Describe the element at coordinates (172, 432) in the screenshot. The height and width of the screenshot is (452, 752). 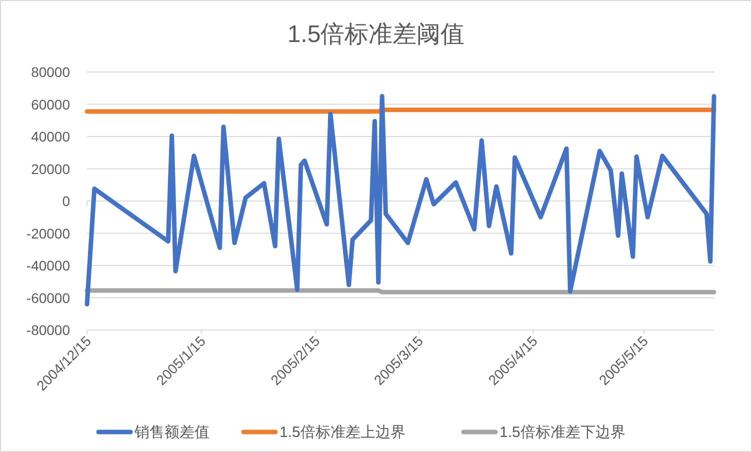
I see `legend-label: 销售额差值` at that location.